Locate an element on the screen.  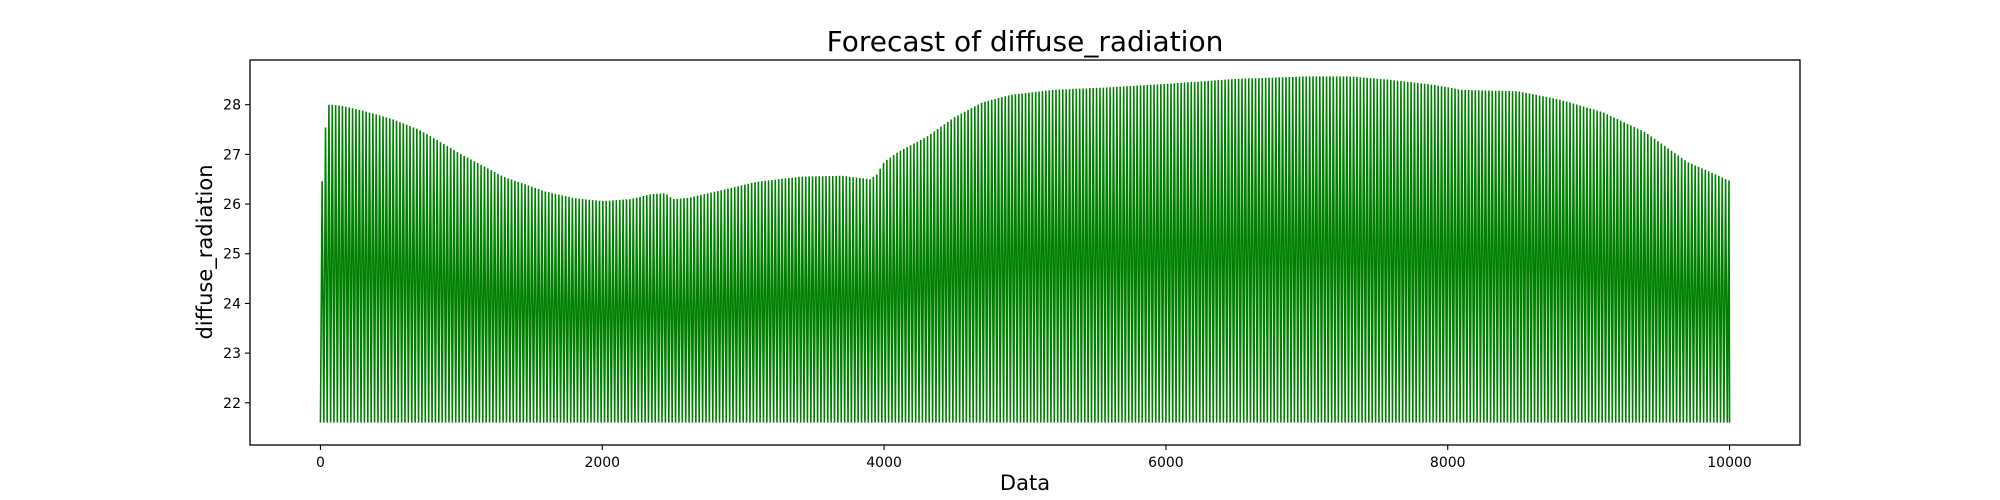
y-axis: 22 23 24 25 26 27 28 is located at coordinates (236, 255).